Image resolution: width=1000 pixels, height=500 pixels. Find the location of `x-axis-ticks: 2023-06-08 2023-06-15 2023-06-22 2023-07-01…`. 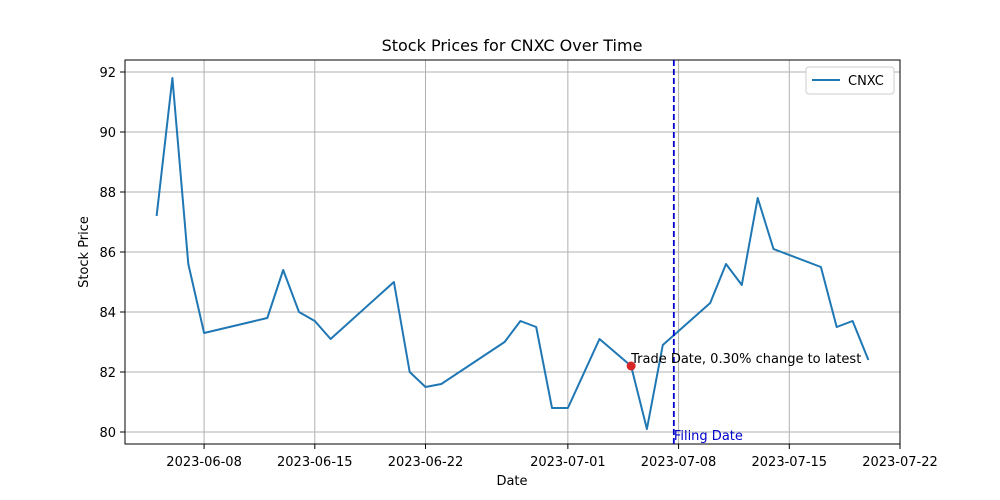

x-axis-ticks: 2023-06-08 2023-06-15 2023-06-22 2023-07-01… is located at coordinates (552, 457).